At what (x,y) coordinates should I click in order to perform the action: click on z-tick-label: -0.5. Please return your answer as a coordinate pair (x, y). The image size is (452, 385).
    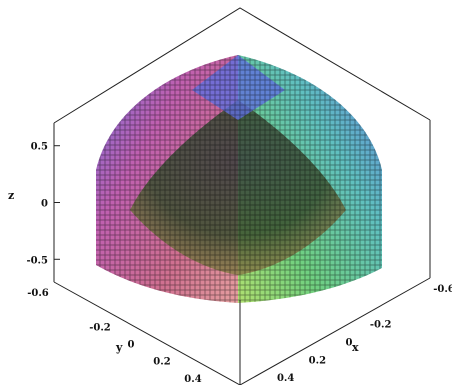
    Looking at the image, I should click on (37, 260).